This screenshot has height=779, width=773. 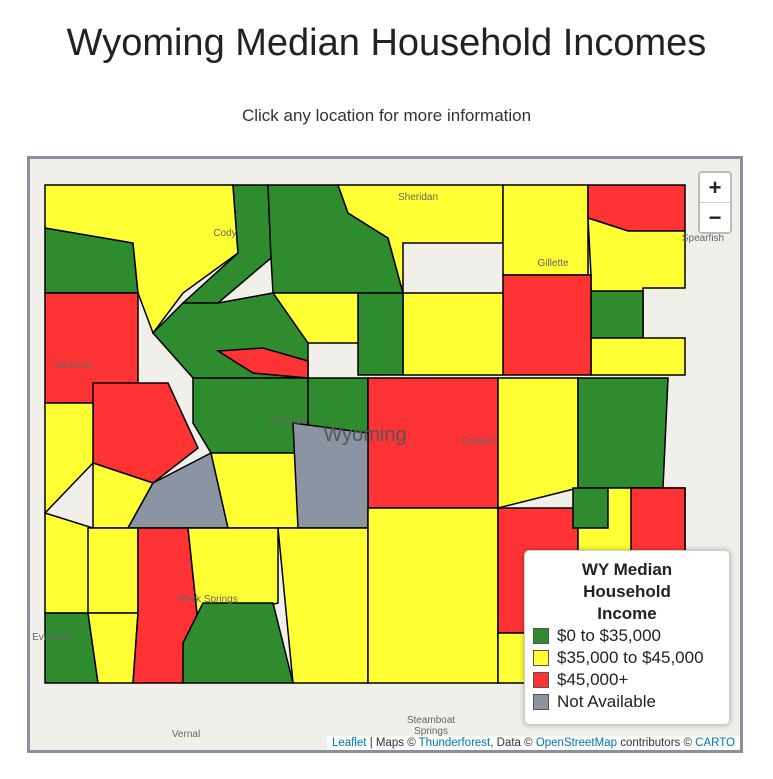 What do you see at coordinates (224, 233) in the screenshot?
I see `place-label: Cody` at bounding box center [224, 233].